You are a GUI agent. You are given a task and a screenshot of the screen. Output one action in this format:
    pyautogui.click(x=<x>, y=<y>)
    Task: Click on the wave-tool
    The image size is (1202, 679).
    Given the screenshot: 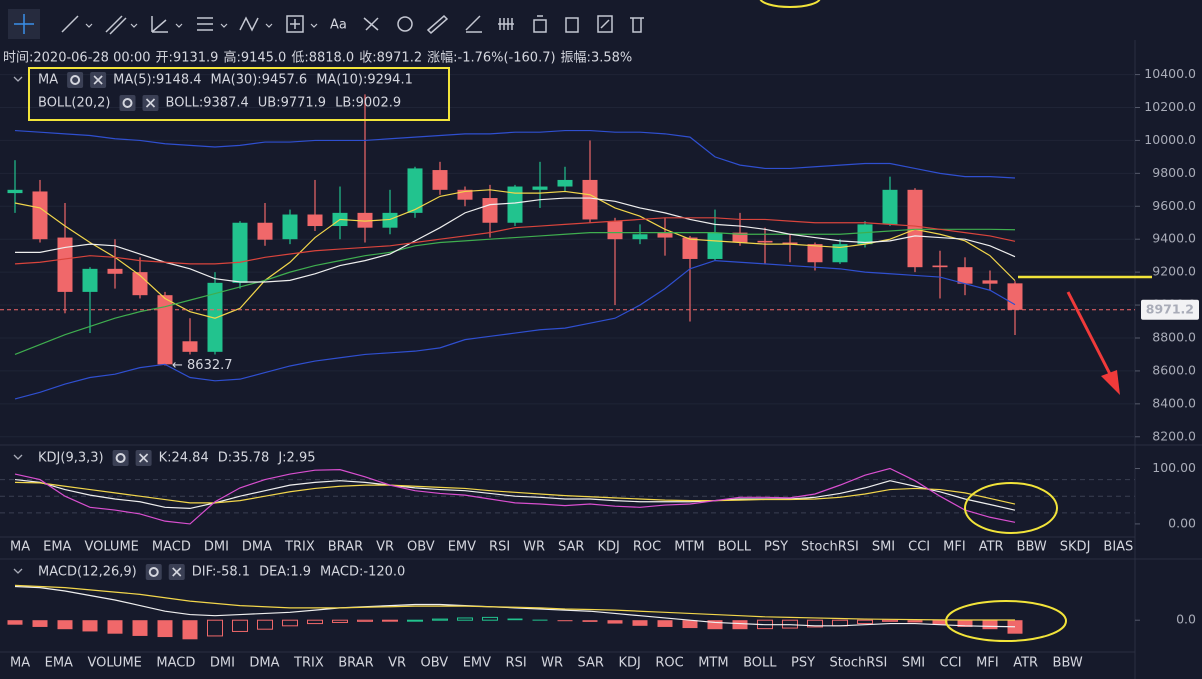 What is the action you would take?
    pyautogui.click(x=249, y=24)
    